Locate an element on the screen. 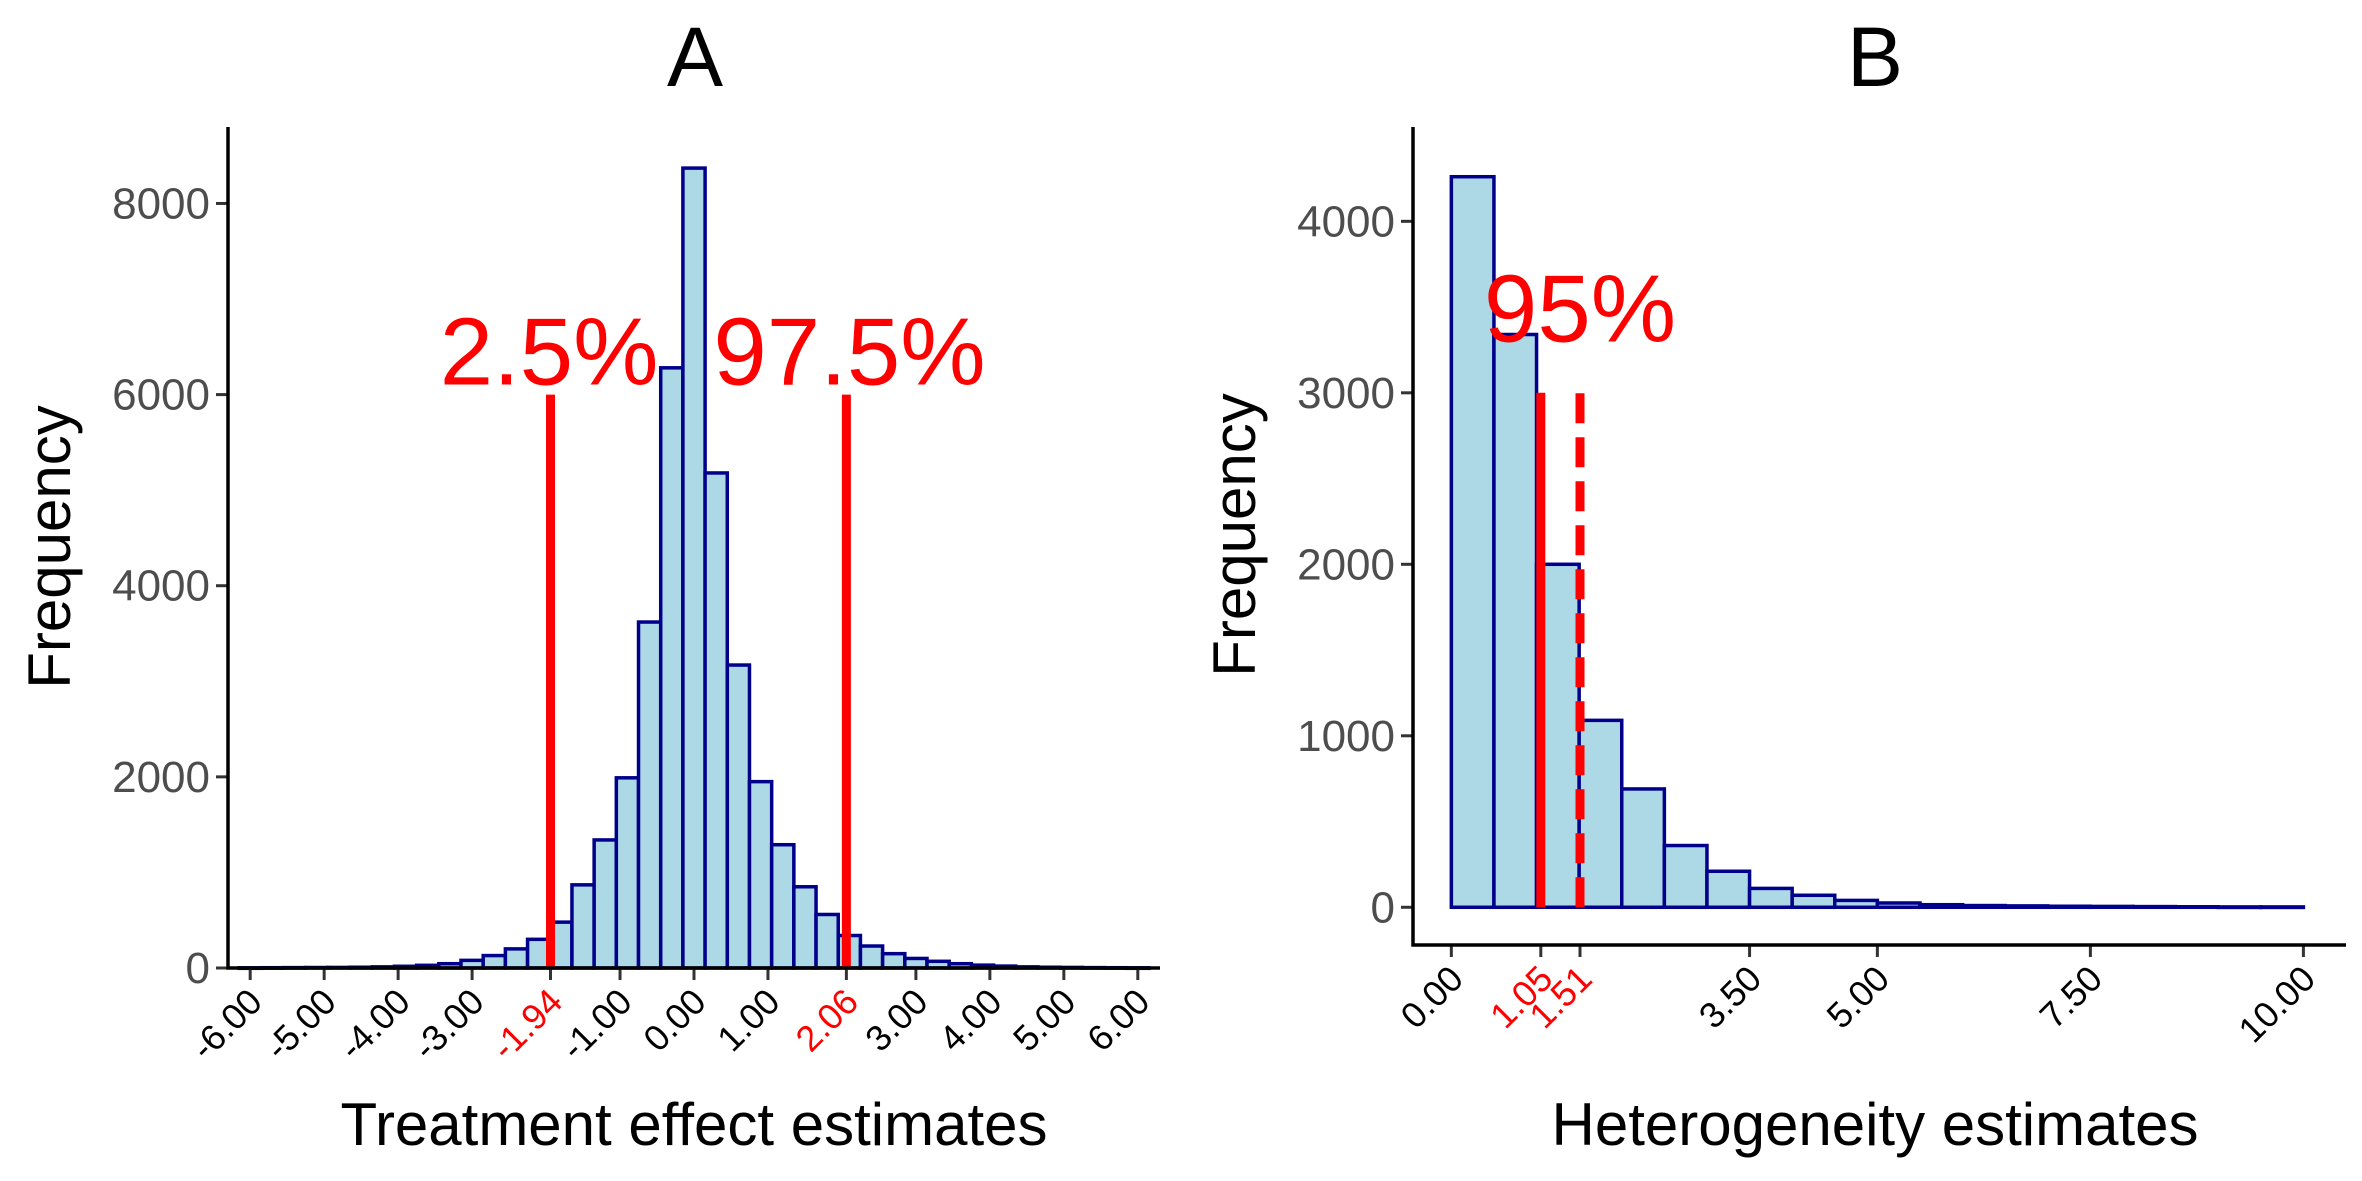 This screenshot has height=1181, width=2362. panel-a-x-tick-label: 1.00 is located at coordinates (748, 1020).